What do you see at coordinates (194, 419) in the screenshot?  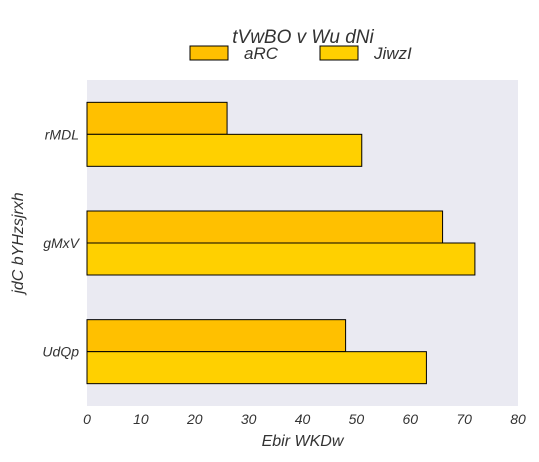 I see `x-tick-label-20: 20` at bounding box center [194, 419].